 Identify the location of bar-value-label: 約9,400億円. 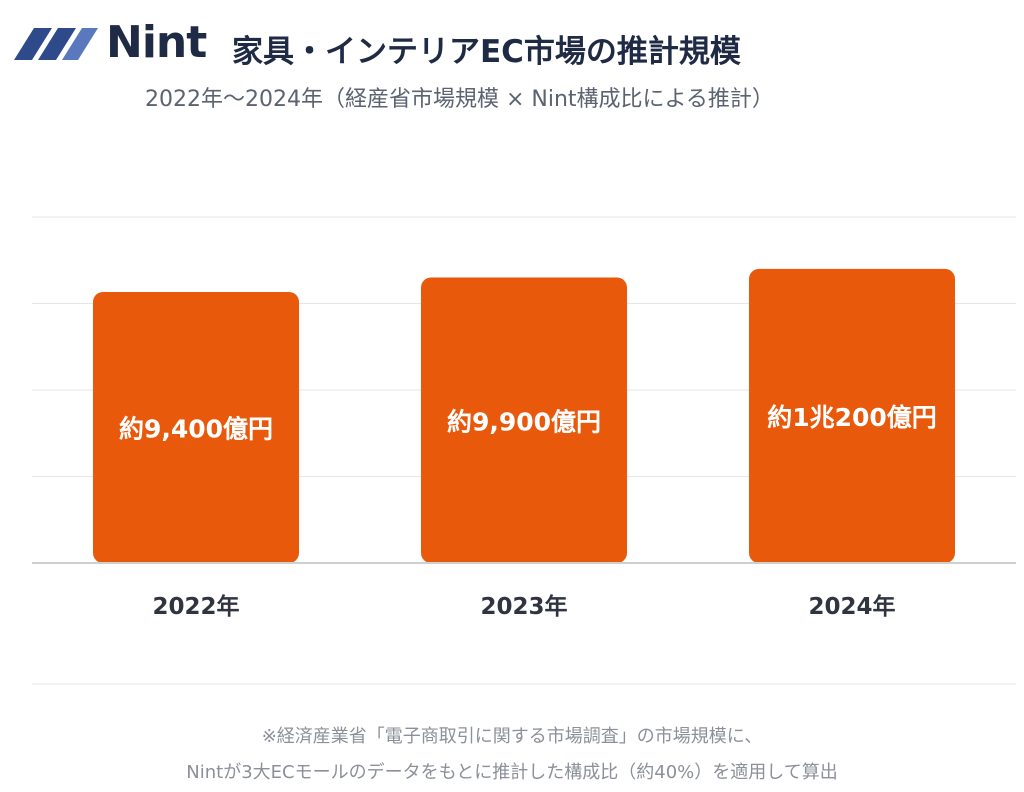
(196, 428).